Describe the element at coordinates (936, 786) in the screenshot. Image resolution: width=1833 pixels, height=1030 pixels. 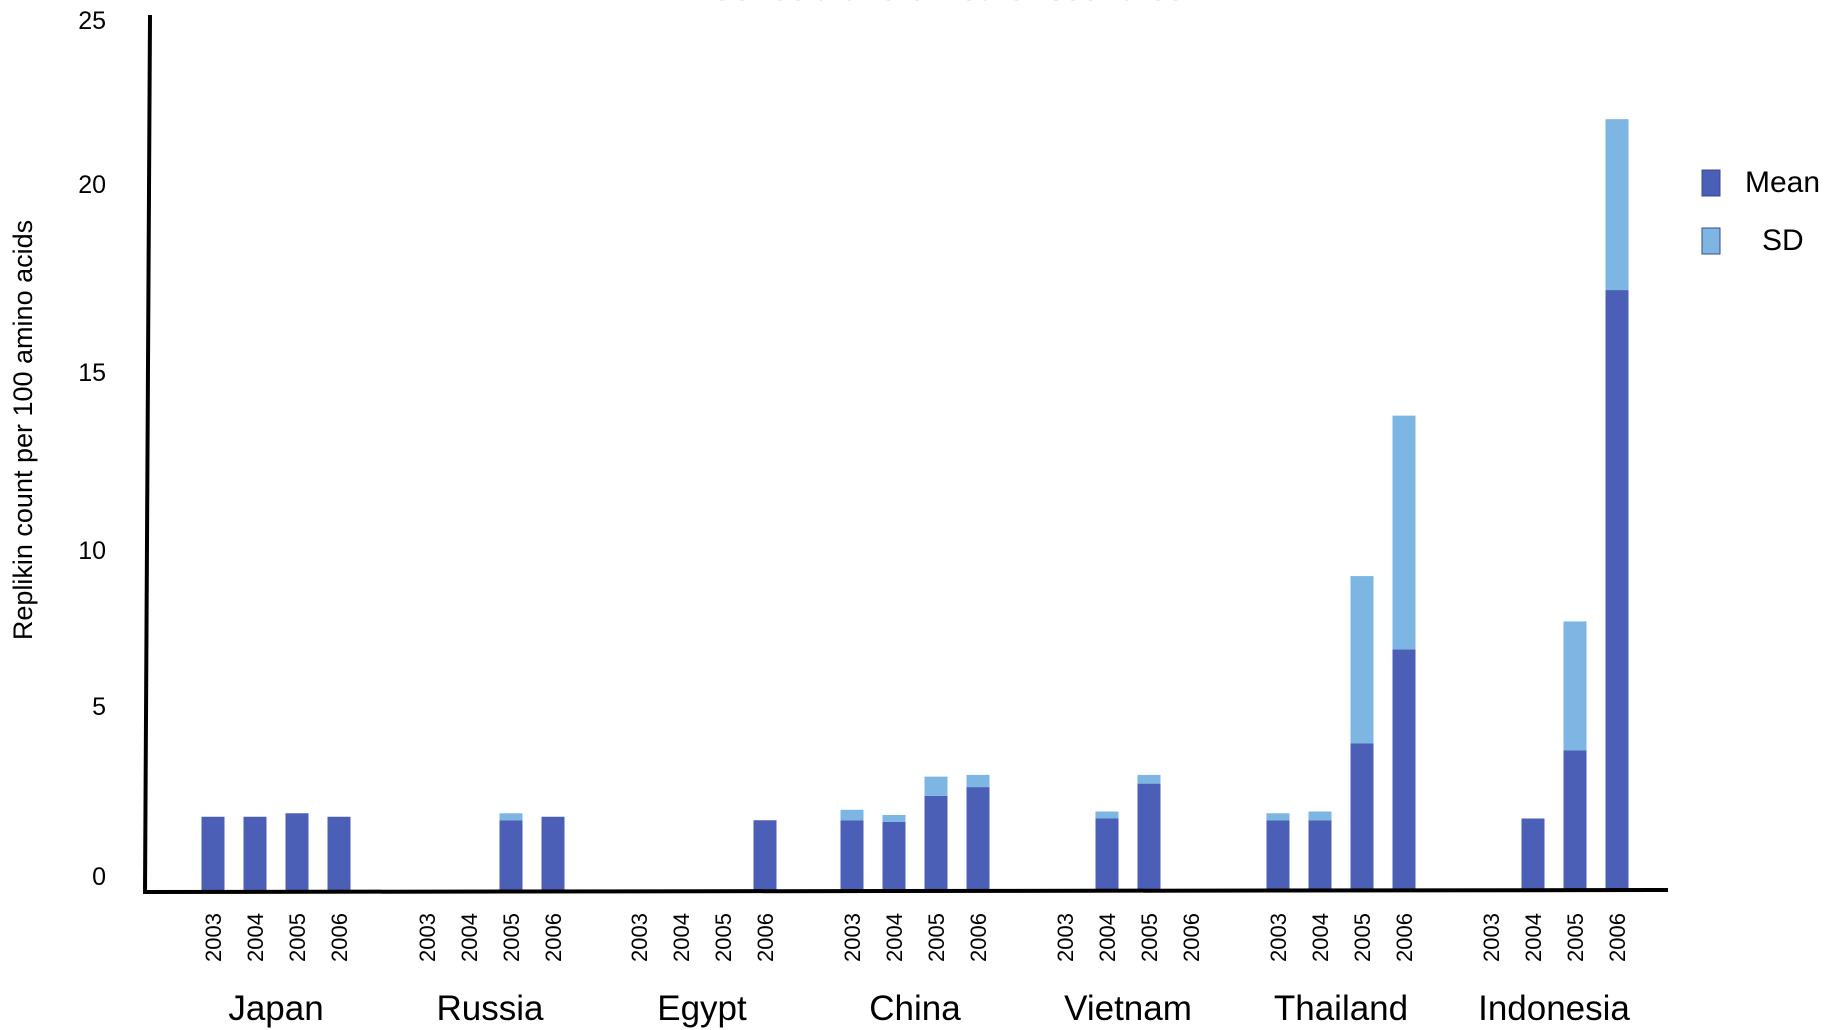
I see `bar-sd-china-2005` at that location.